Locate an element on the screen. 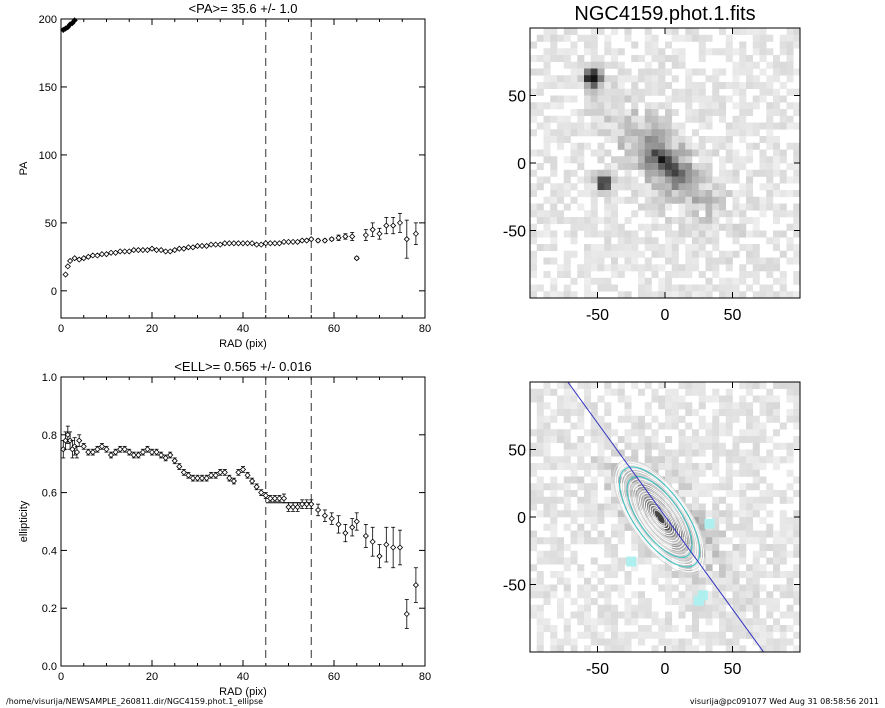 This screenshot has width=885, height=708. isophote-contour is located at coordinates (659, 517).